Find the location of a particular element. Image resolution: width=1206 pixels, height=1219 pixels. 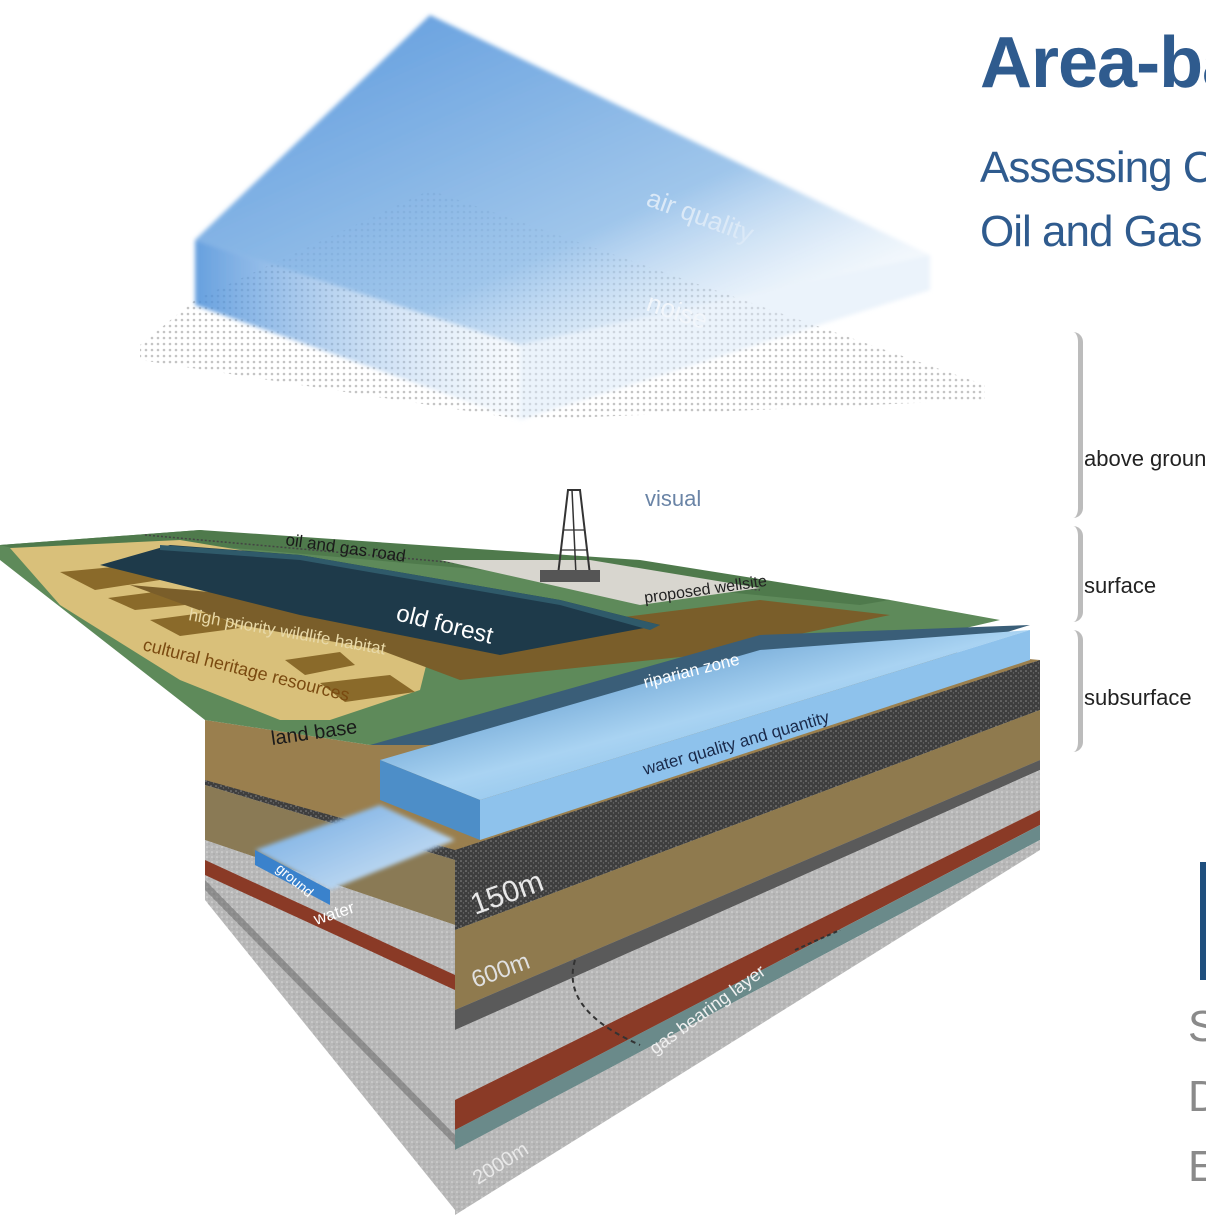

side-letter-s: S is located at coordinates (1197, 1026).